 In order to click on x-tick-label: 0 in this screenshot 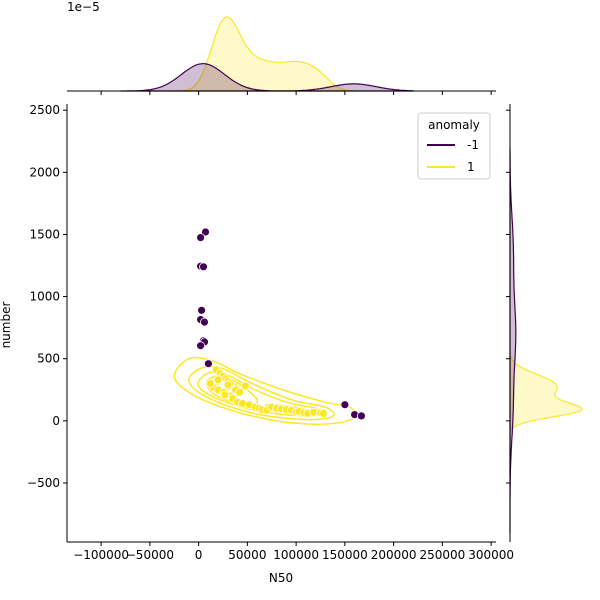, I will do `click(199, 555)`.